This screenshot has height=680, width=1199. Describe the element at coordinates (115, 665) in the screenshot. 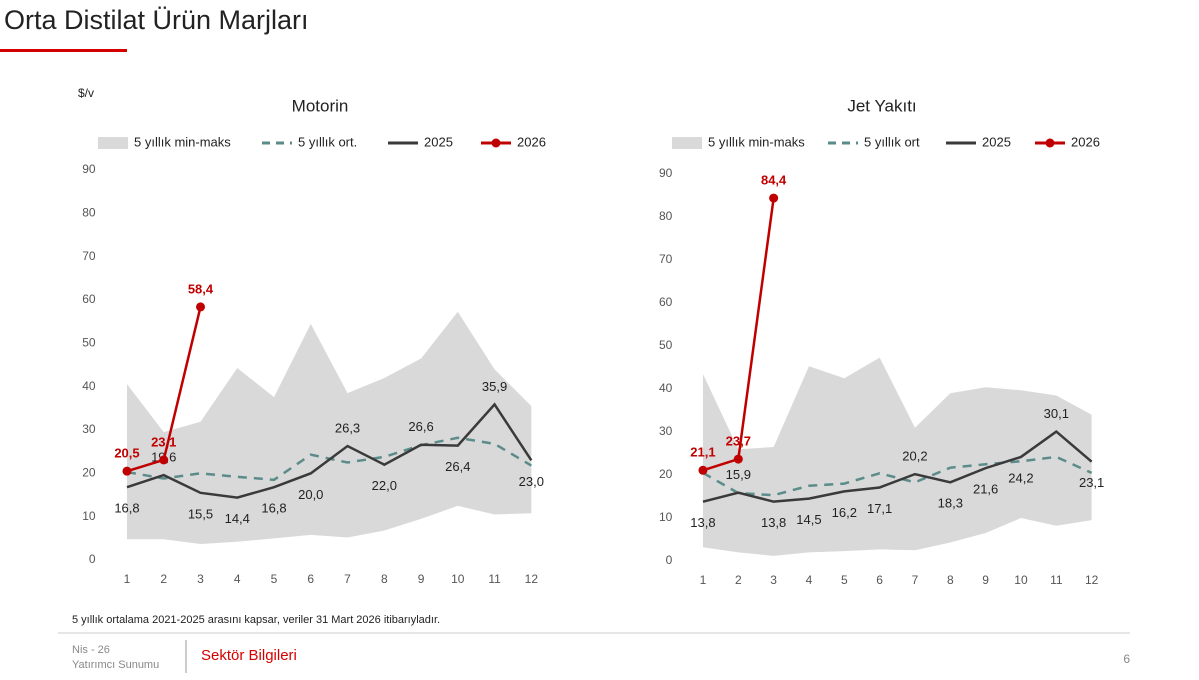

I see `footer-doc: Yatırımcı Sunumu` at that location.